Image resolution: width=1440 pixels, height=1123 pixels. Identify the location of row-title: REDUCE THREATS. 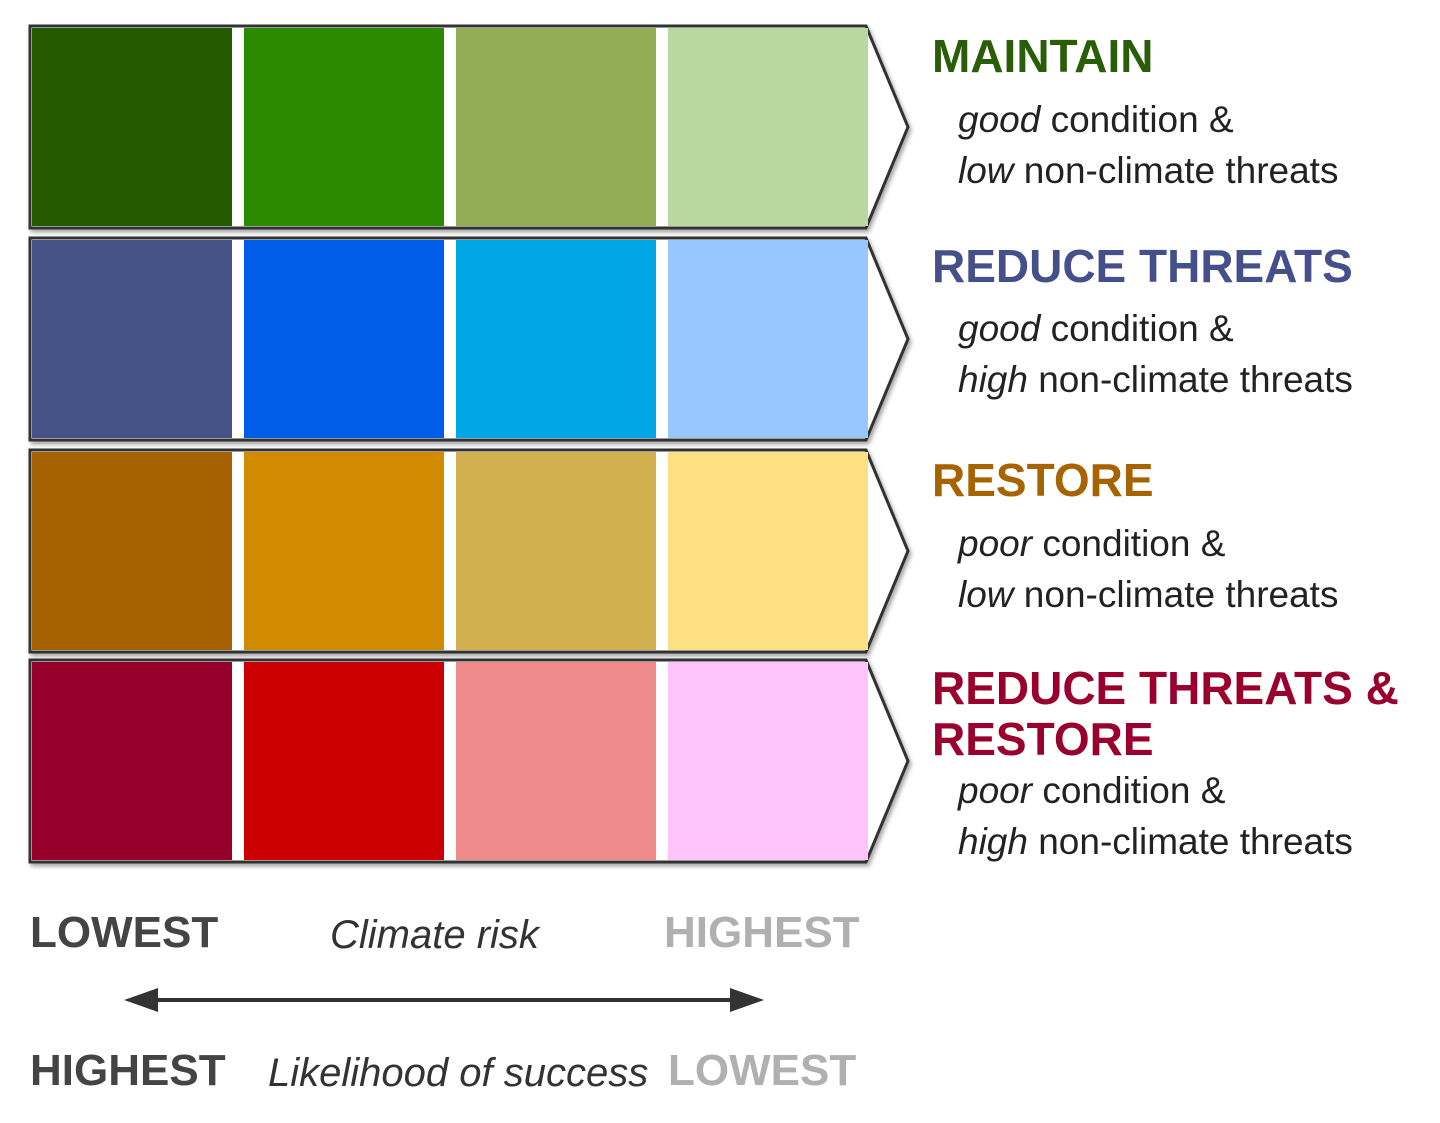
(1142, 266).